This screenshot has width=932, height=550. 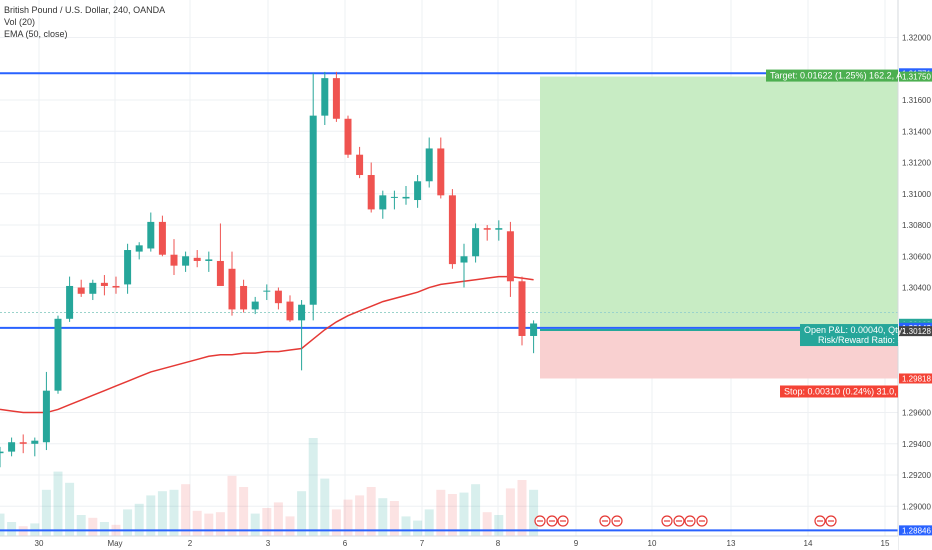 What do you see at coordinates (832, 75) in the screenshot?
I see `target-label-bg` at bounding box center [832, 75].